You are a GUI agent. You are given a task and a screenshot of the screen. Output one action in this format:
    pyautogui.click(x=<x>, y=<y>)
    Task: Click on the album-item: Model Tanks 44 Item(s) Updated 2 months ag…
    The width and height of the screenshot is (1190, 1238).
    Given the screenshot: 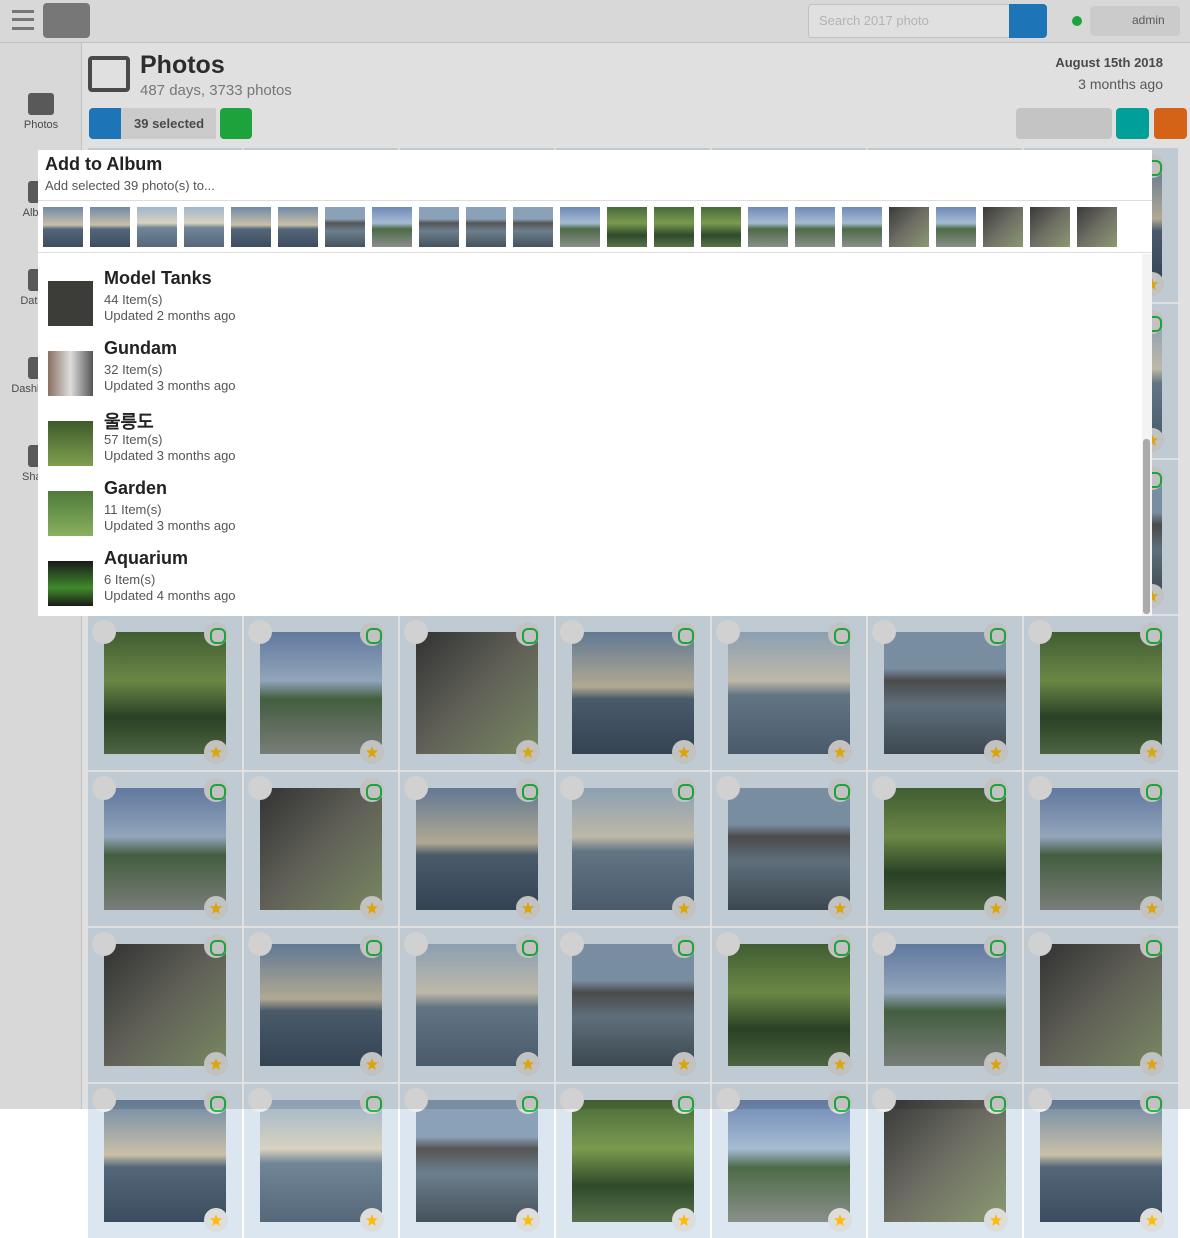 What is the action you would take?
    pyautogui.click(x=348, y=303)
    